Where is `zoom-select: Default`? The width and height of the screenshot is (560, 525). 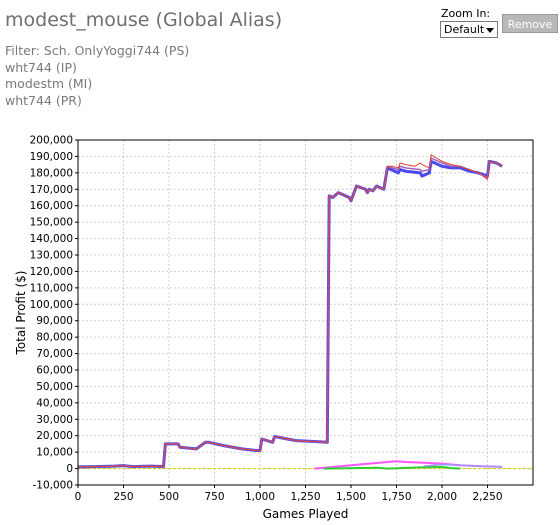
zoom-select: Default is located at coordinates (469, 29).